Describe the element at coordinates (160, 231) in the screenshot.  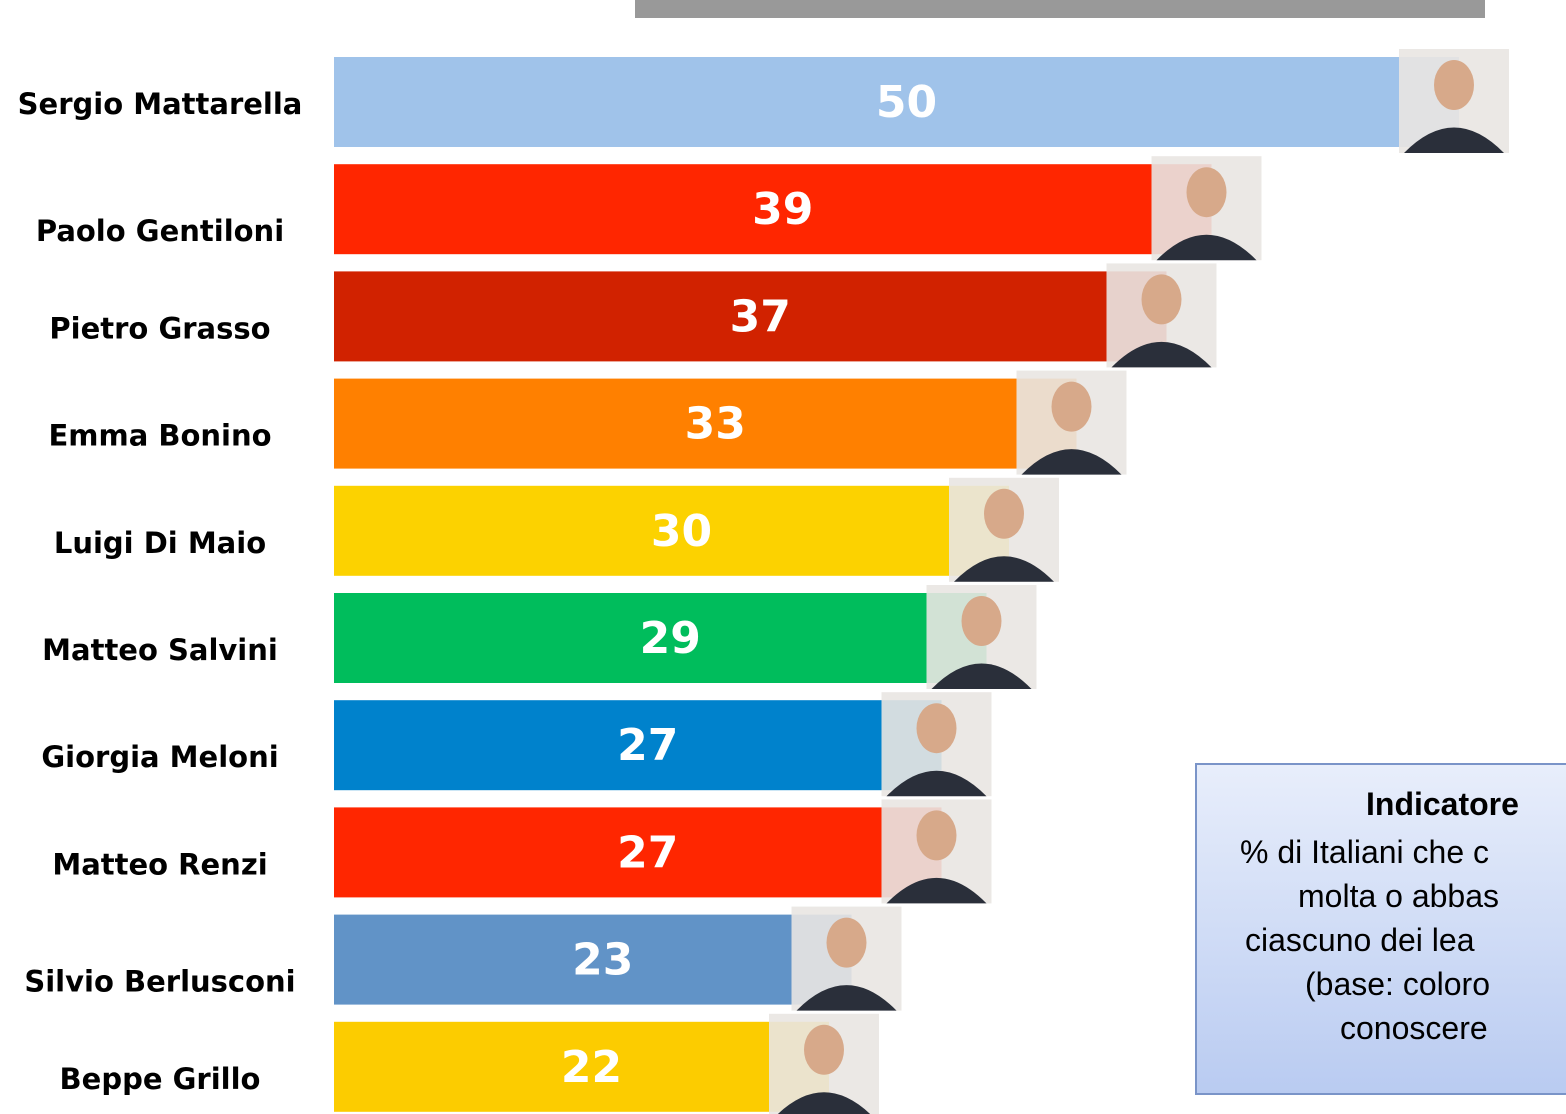
I see `category-label: Paolo Gentiloni` at that location.